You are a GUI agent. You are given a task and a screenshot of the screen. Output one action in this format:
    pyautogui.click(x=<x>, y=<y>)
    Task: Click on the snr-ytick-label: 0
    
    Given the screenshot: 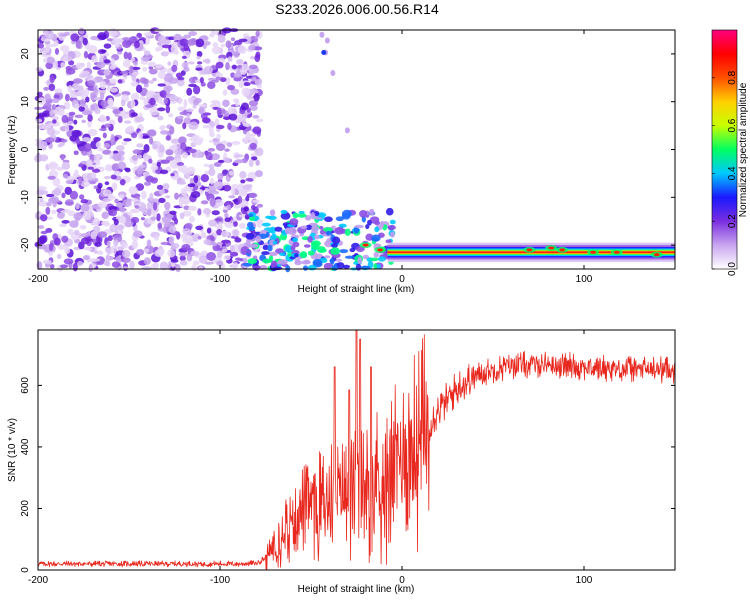 What is the action you would take?
    pyautogui.click(x=25, y=570)
    